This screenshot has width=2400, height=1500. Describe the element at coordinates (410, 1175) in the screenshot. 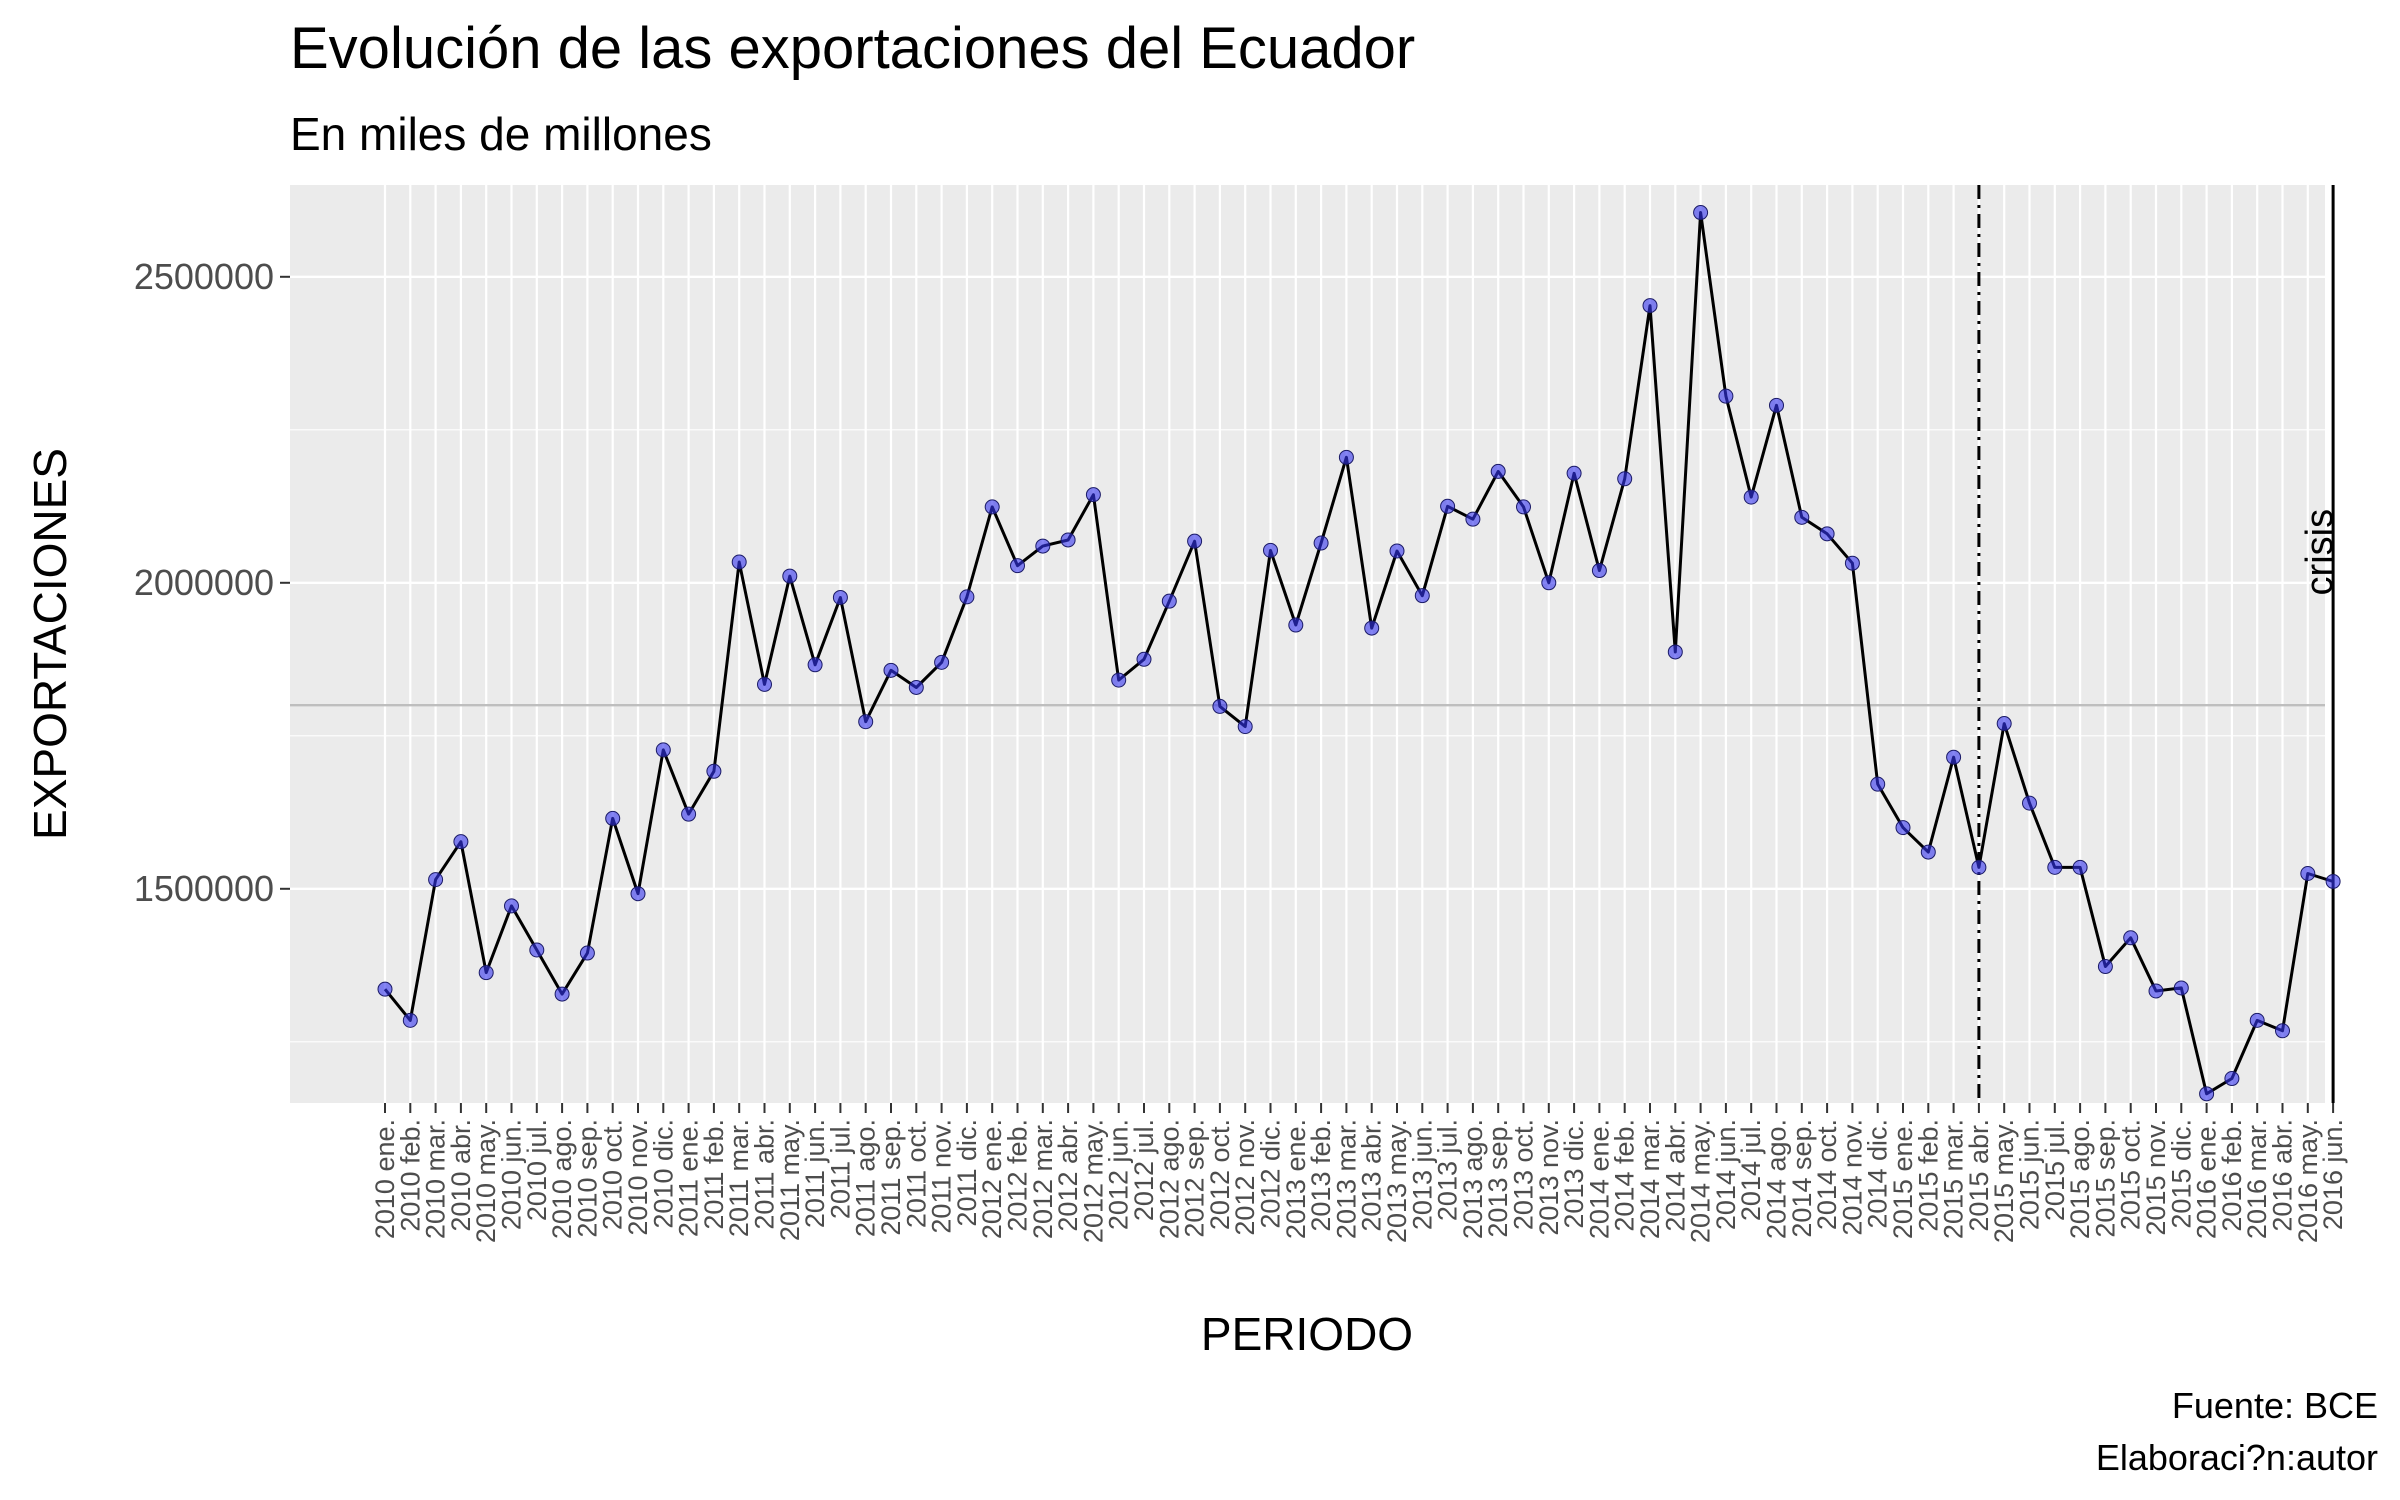

I see `x-tick-label: 2010 feb.` at that location.